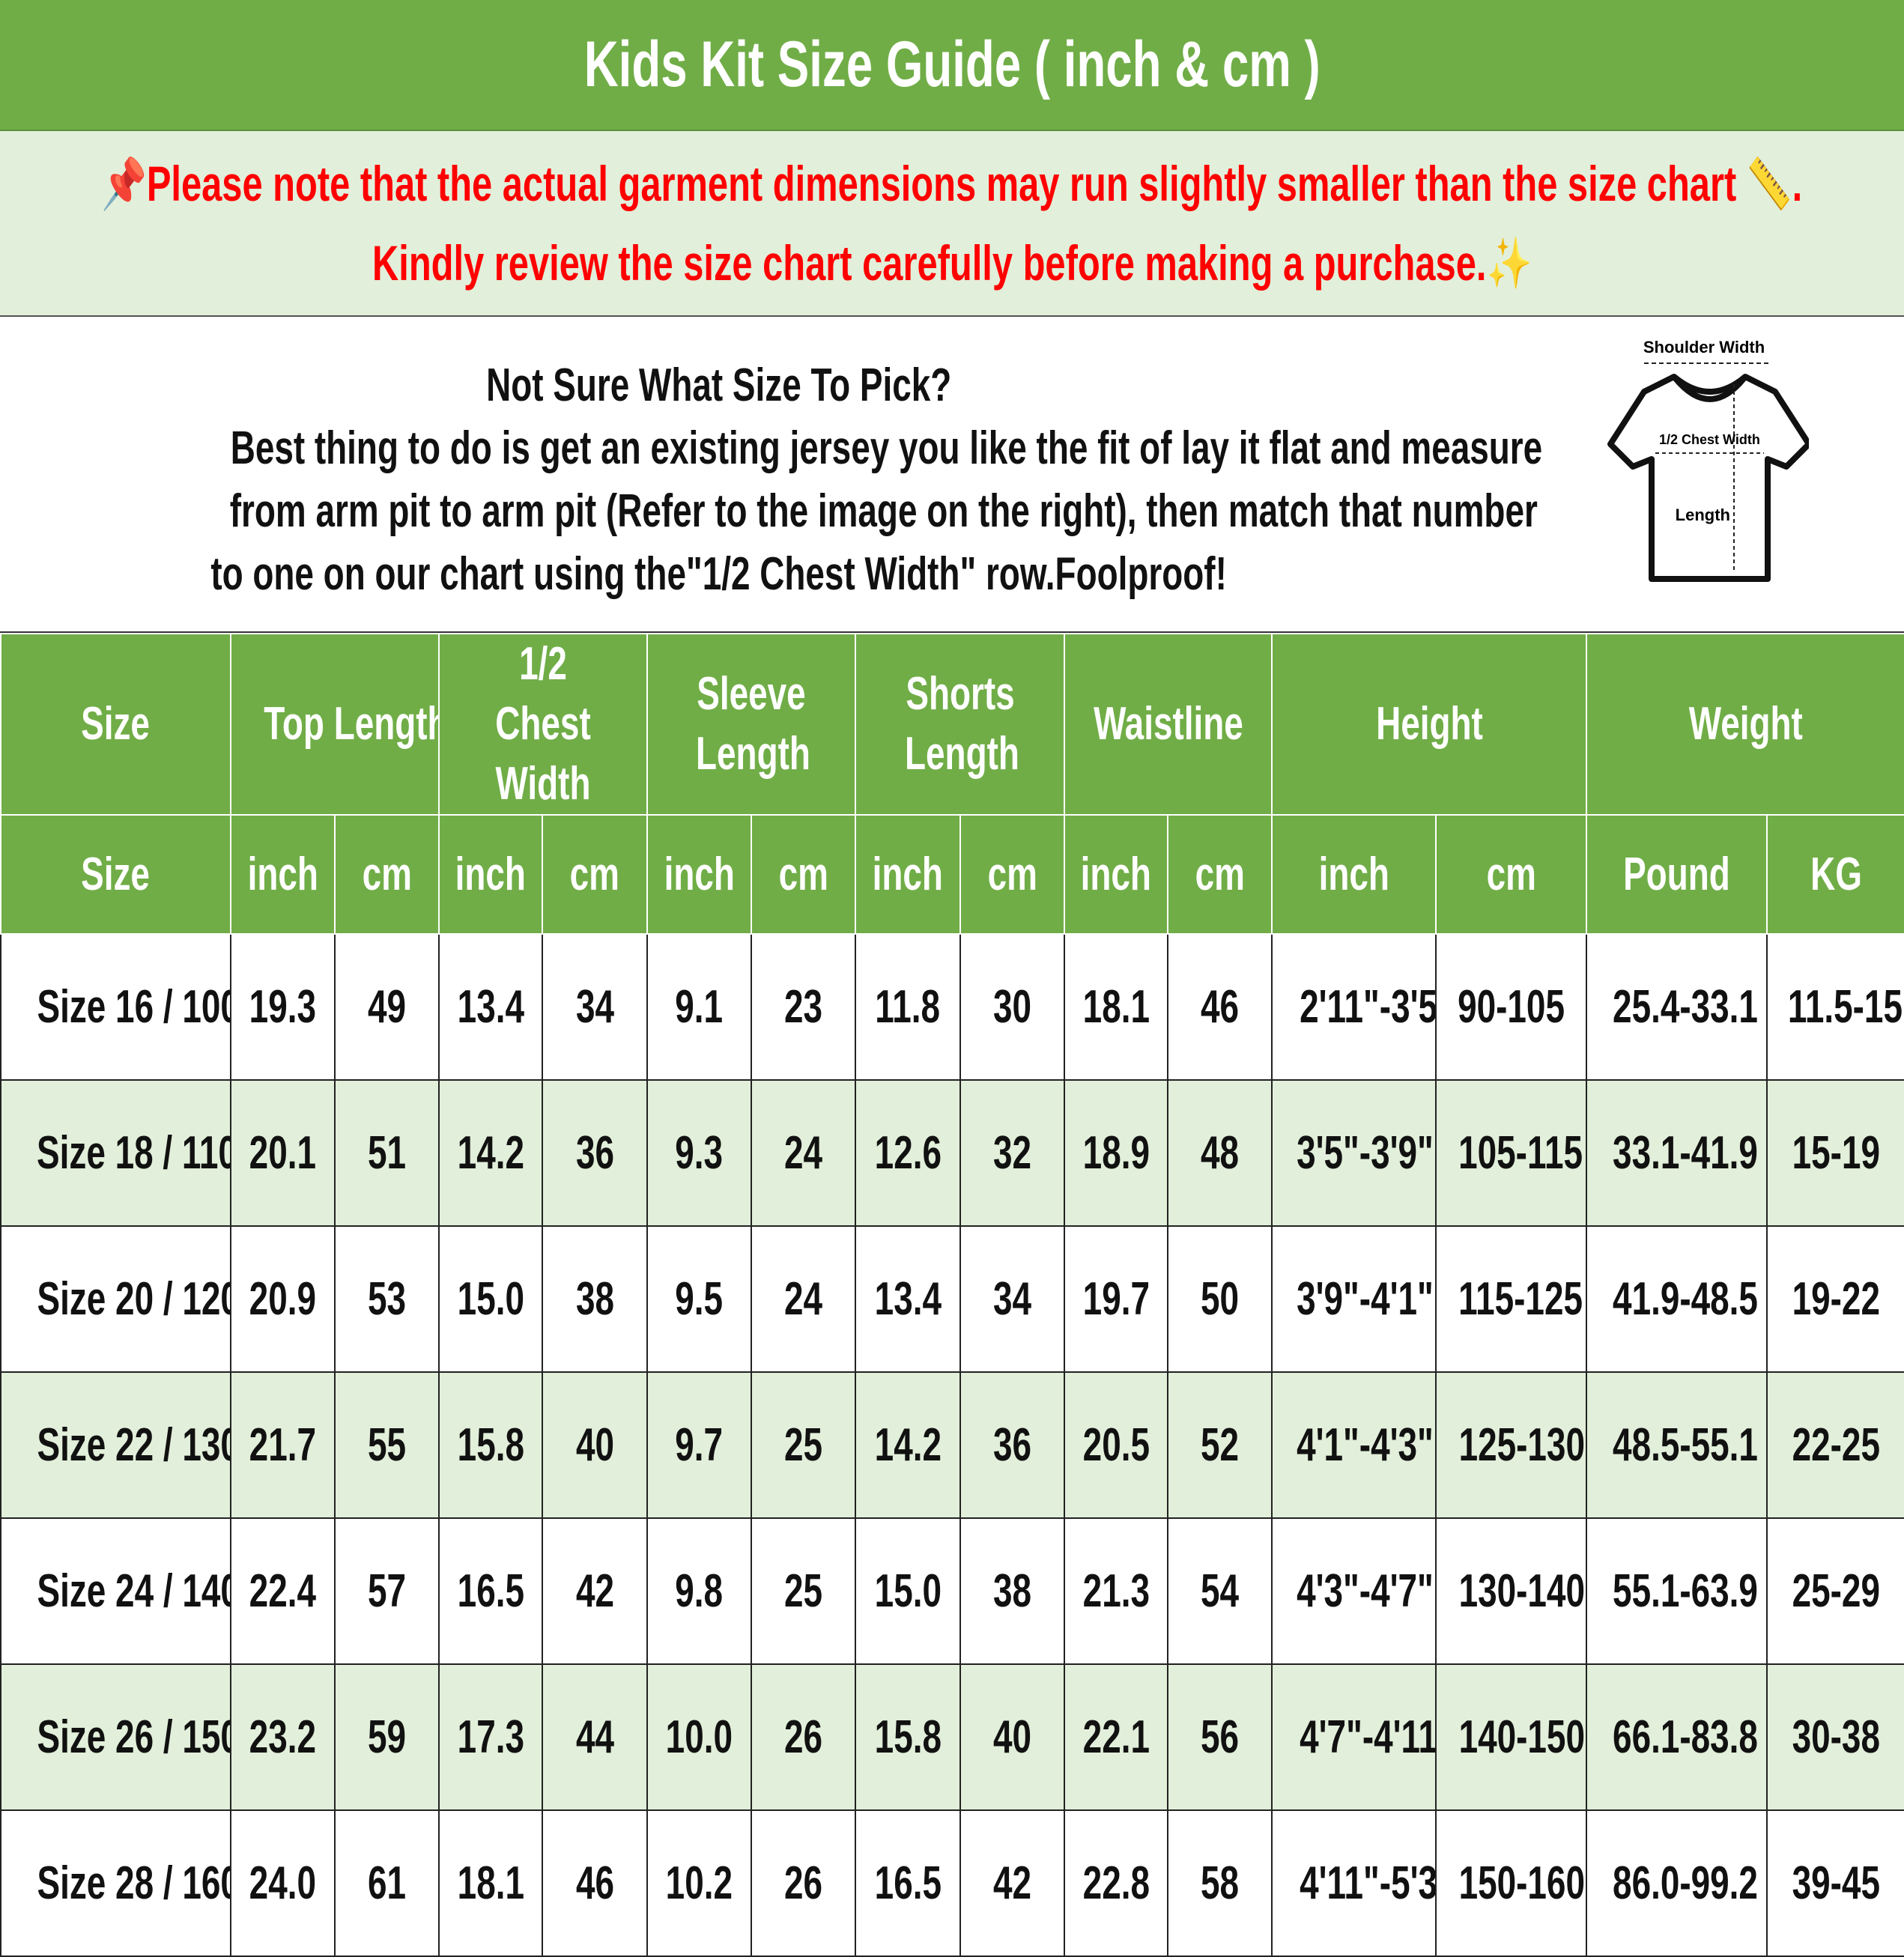 This screenshot has width=1904, height=1957. Describe the element at coordinates (1677, 1445) in the screenshot. I see `table-cell: 48.5-55.1` at that location.